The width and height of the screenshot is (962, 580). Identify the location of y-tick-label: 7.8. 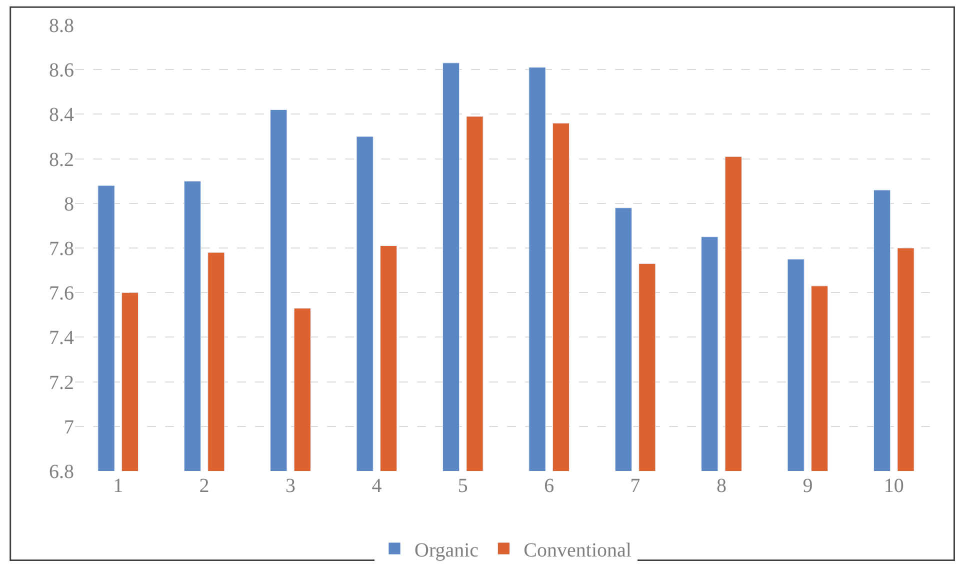
(61, 249).